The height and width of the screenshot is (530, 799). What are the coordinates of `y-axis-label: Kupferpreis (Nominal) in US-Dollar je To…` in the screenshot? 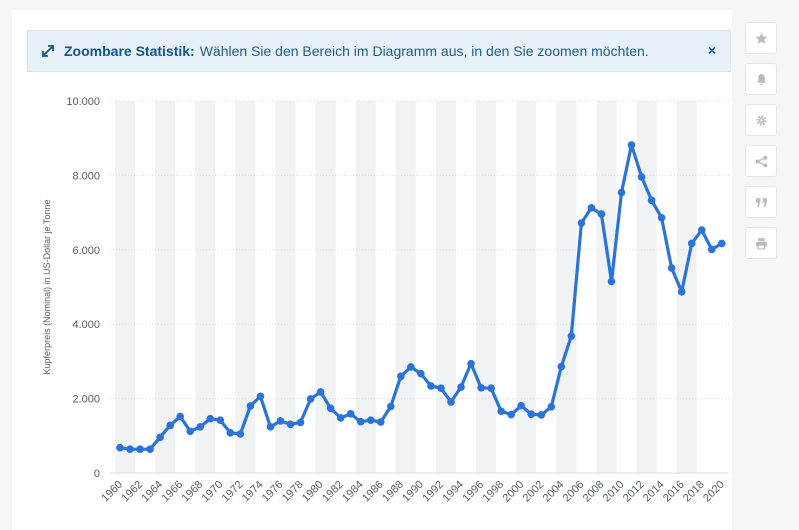 It's located at (47, 287).